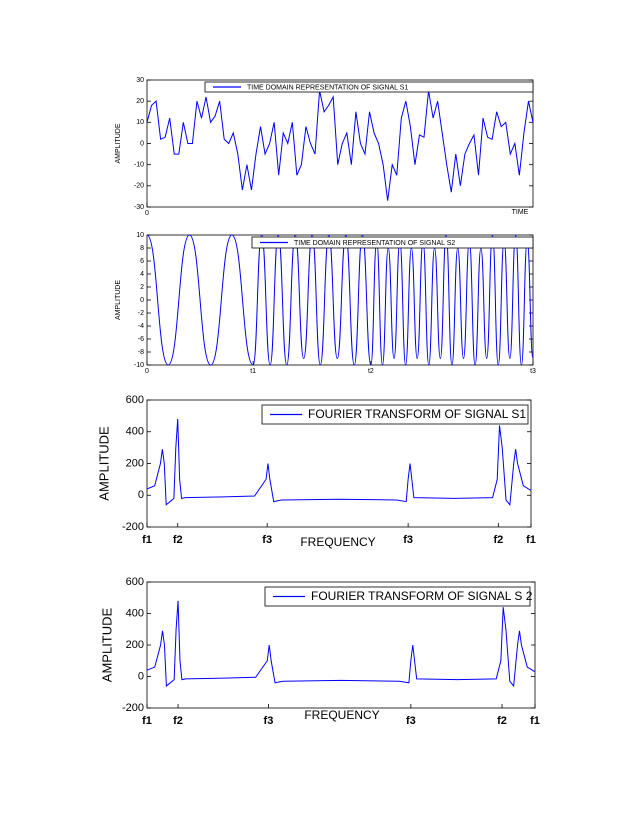 This screenshot has height=826, width=638. I want to click on legend-label: FOURIER TRANSFORM OF SIGNAL S1, so click(417, 414).